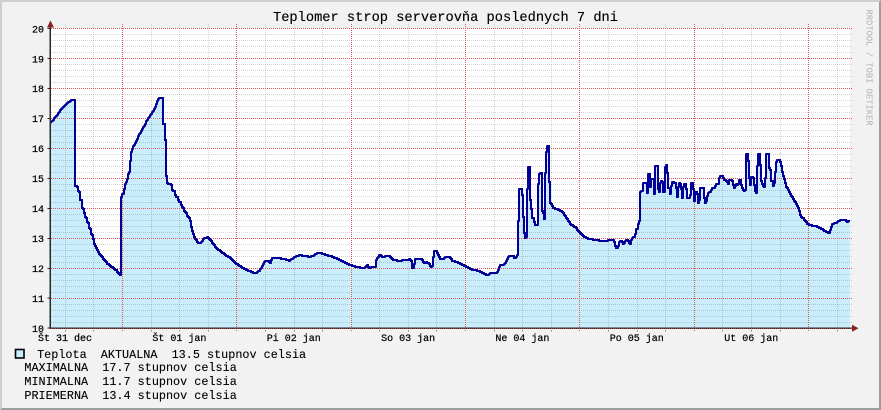 Image resolution: width=881 pixels, height=410 pixels. What do you see at coordinates (408, 339) in the screenshot?
I see `svg-text: So 03 jan` at bounding box center [408, 339].